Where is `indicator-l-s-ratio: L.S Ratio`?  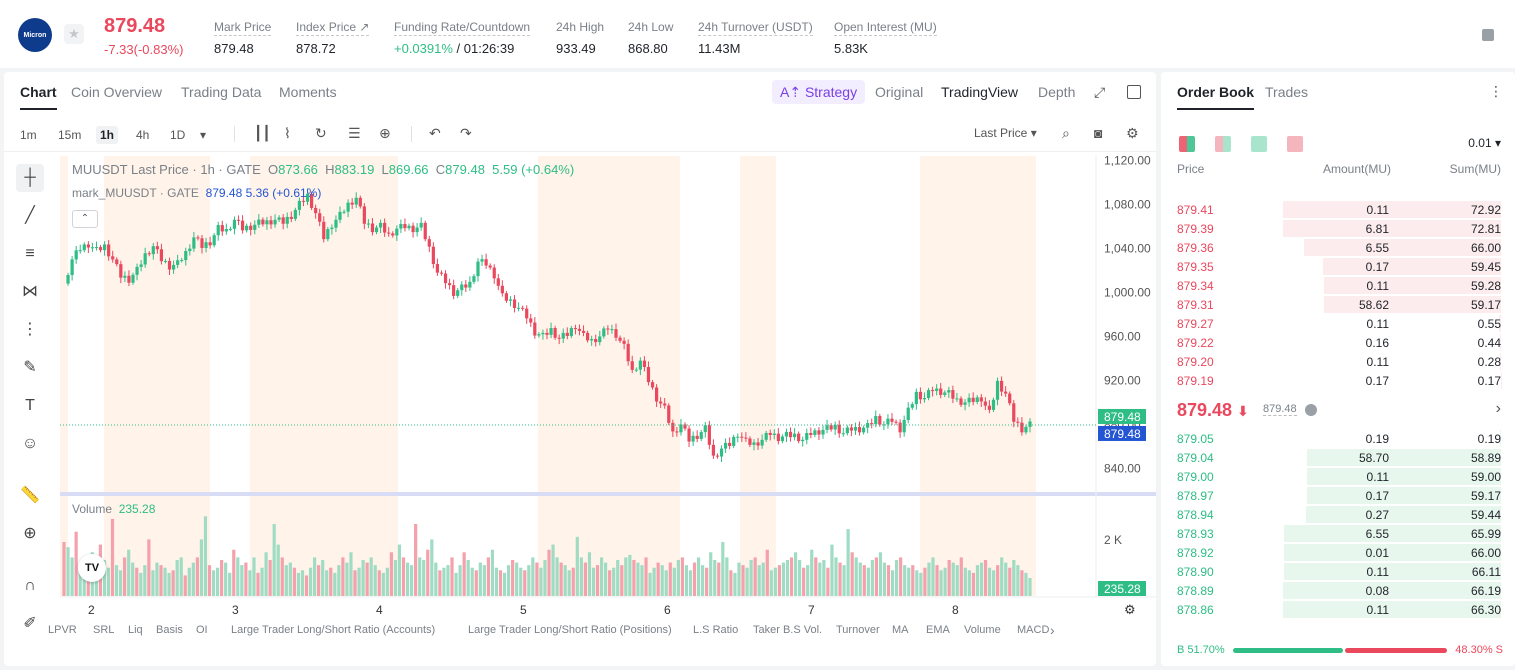
indicator-l-s-ratio: L.S Ratio is located at coordinates (716, 630).